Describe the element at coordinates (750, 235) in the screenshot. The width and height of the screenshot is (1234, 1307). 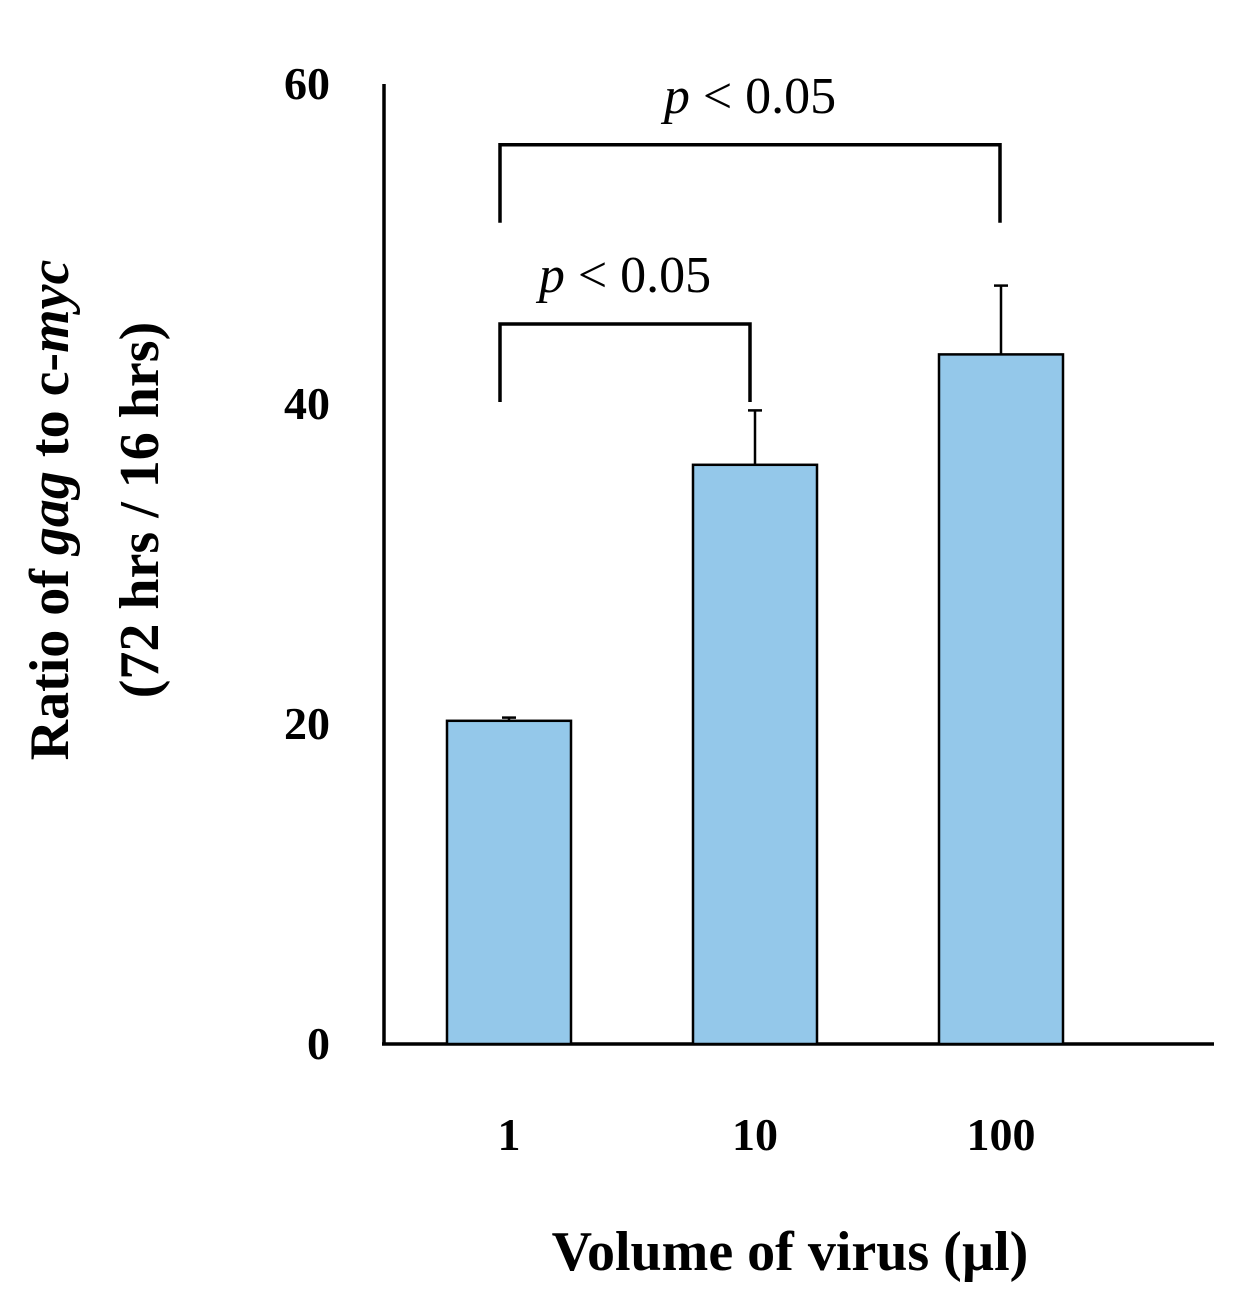
I see `significance-brackets: p < 0.05 p < 0.05` at that location.